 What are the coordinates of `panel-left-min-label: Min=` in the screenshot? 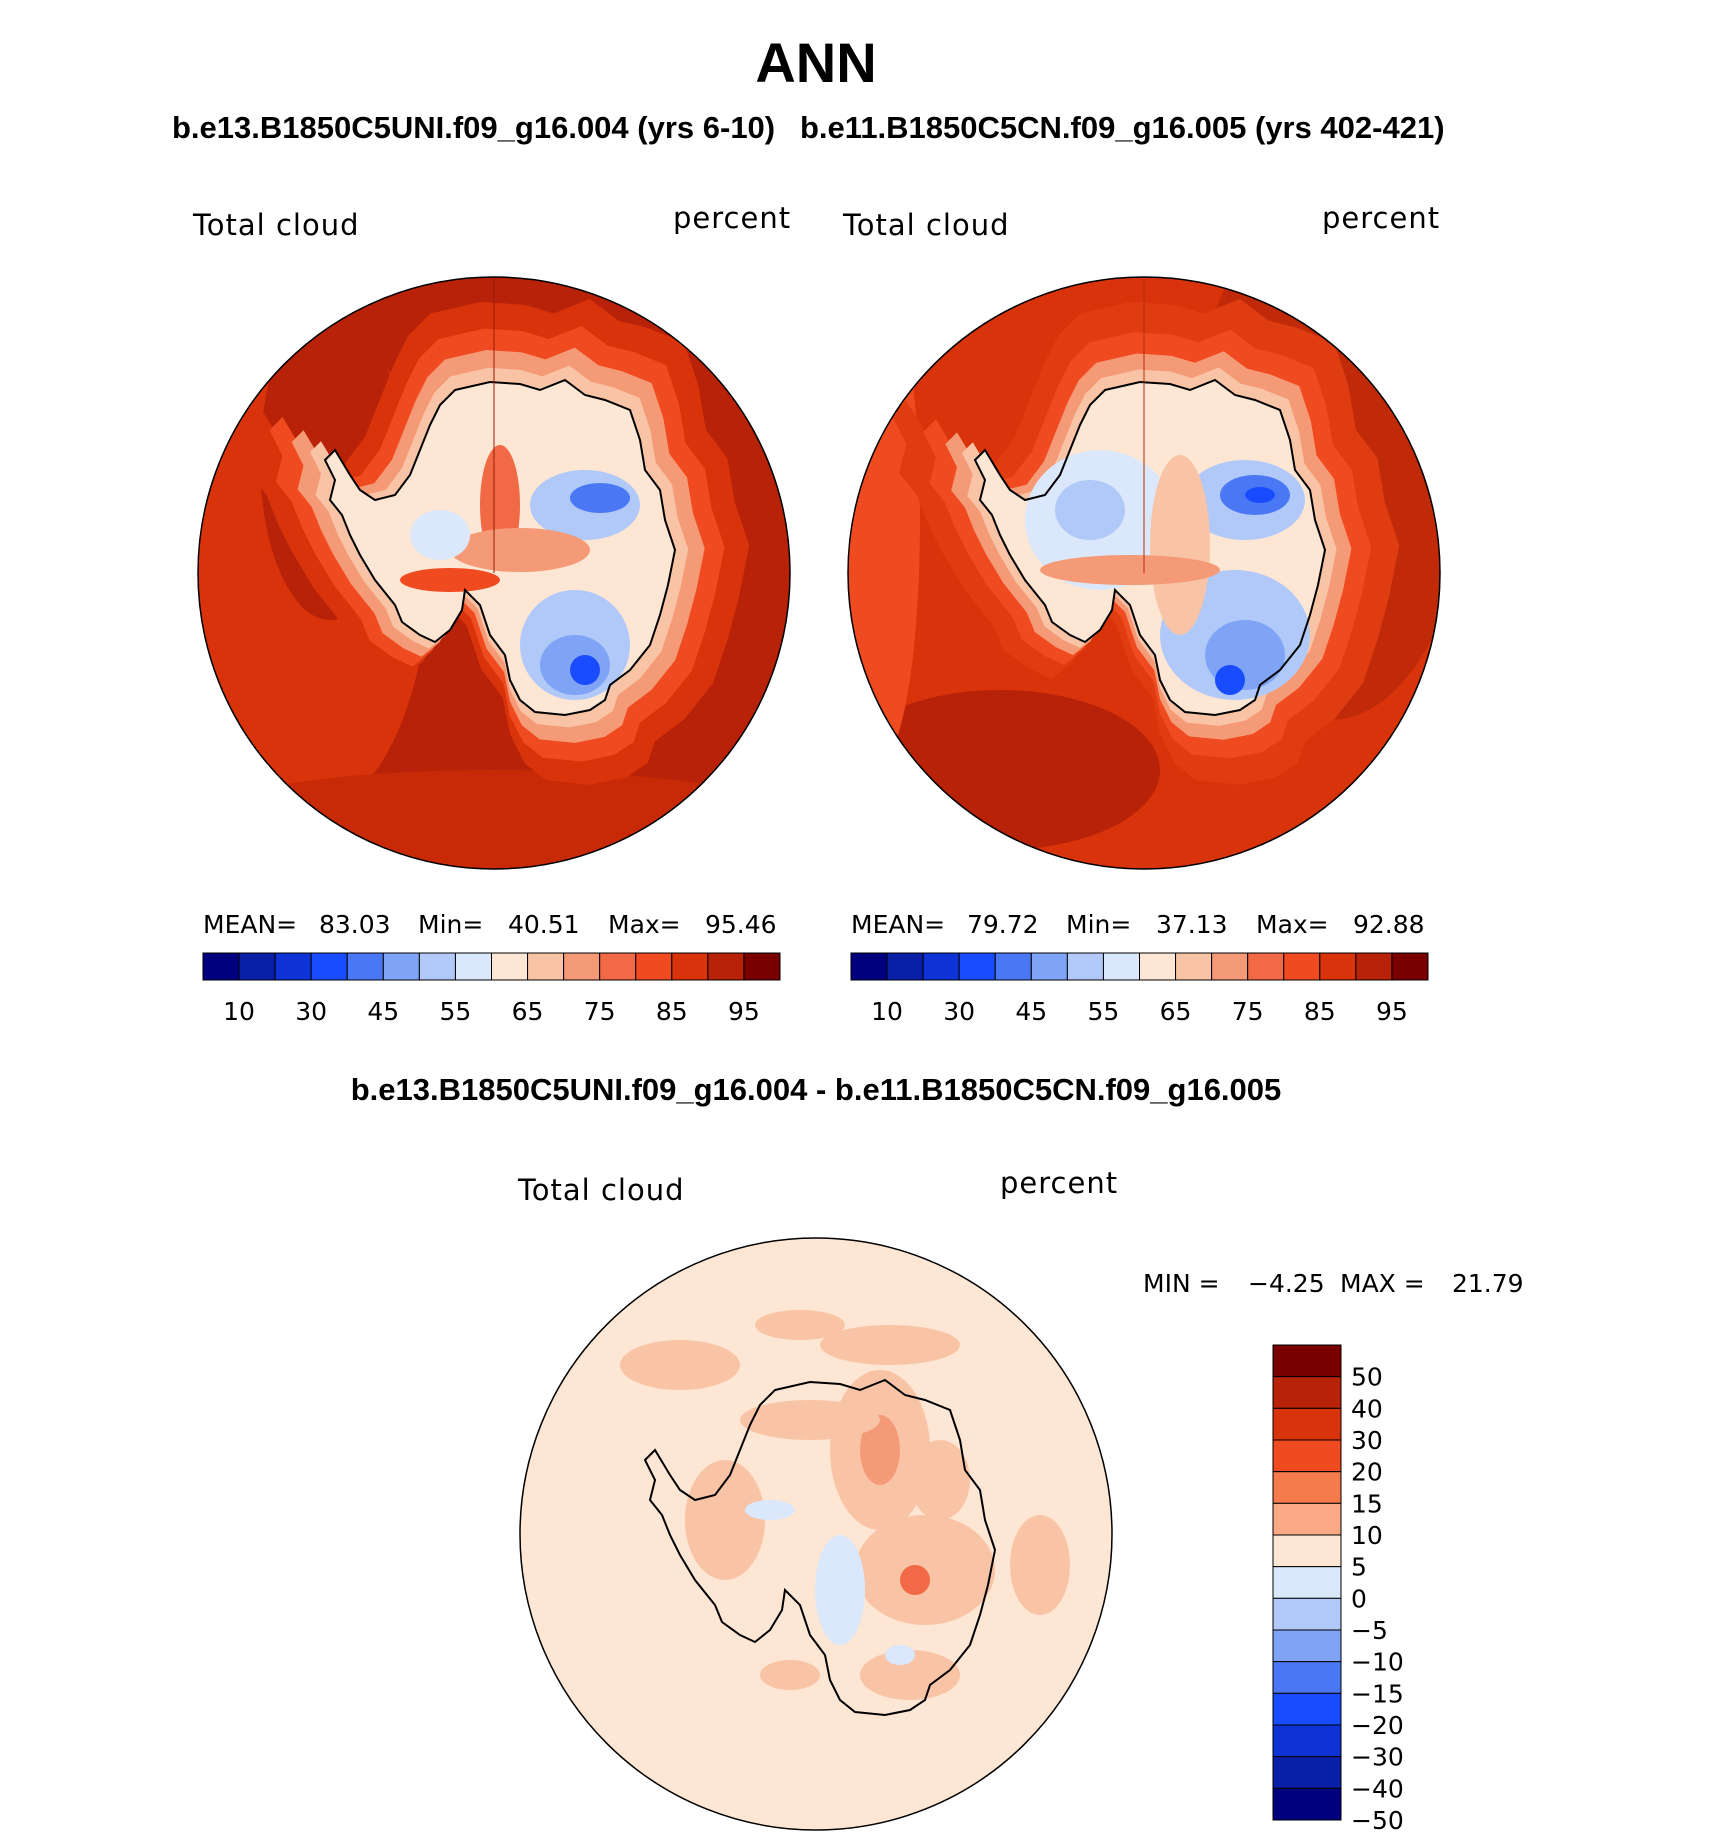 It's located at (450, 924).